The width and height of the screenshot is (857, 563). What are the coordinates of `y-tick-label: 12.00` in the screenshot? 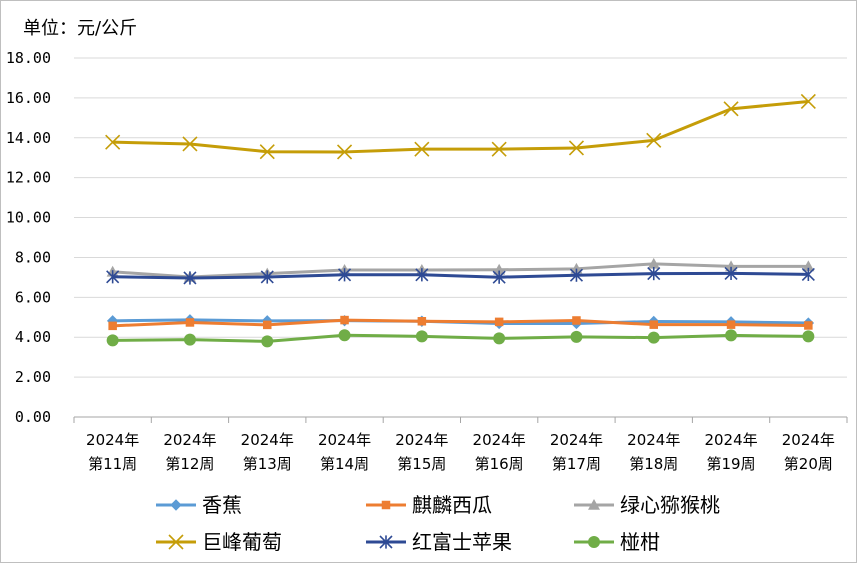 It's located at (28, 178).